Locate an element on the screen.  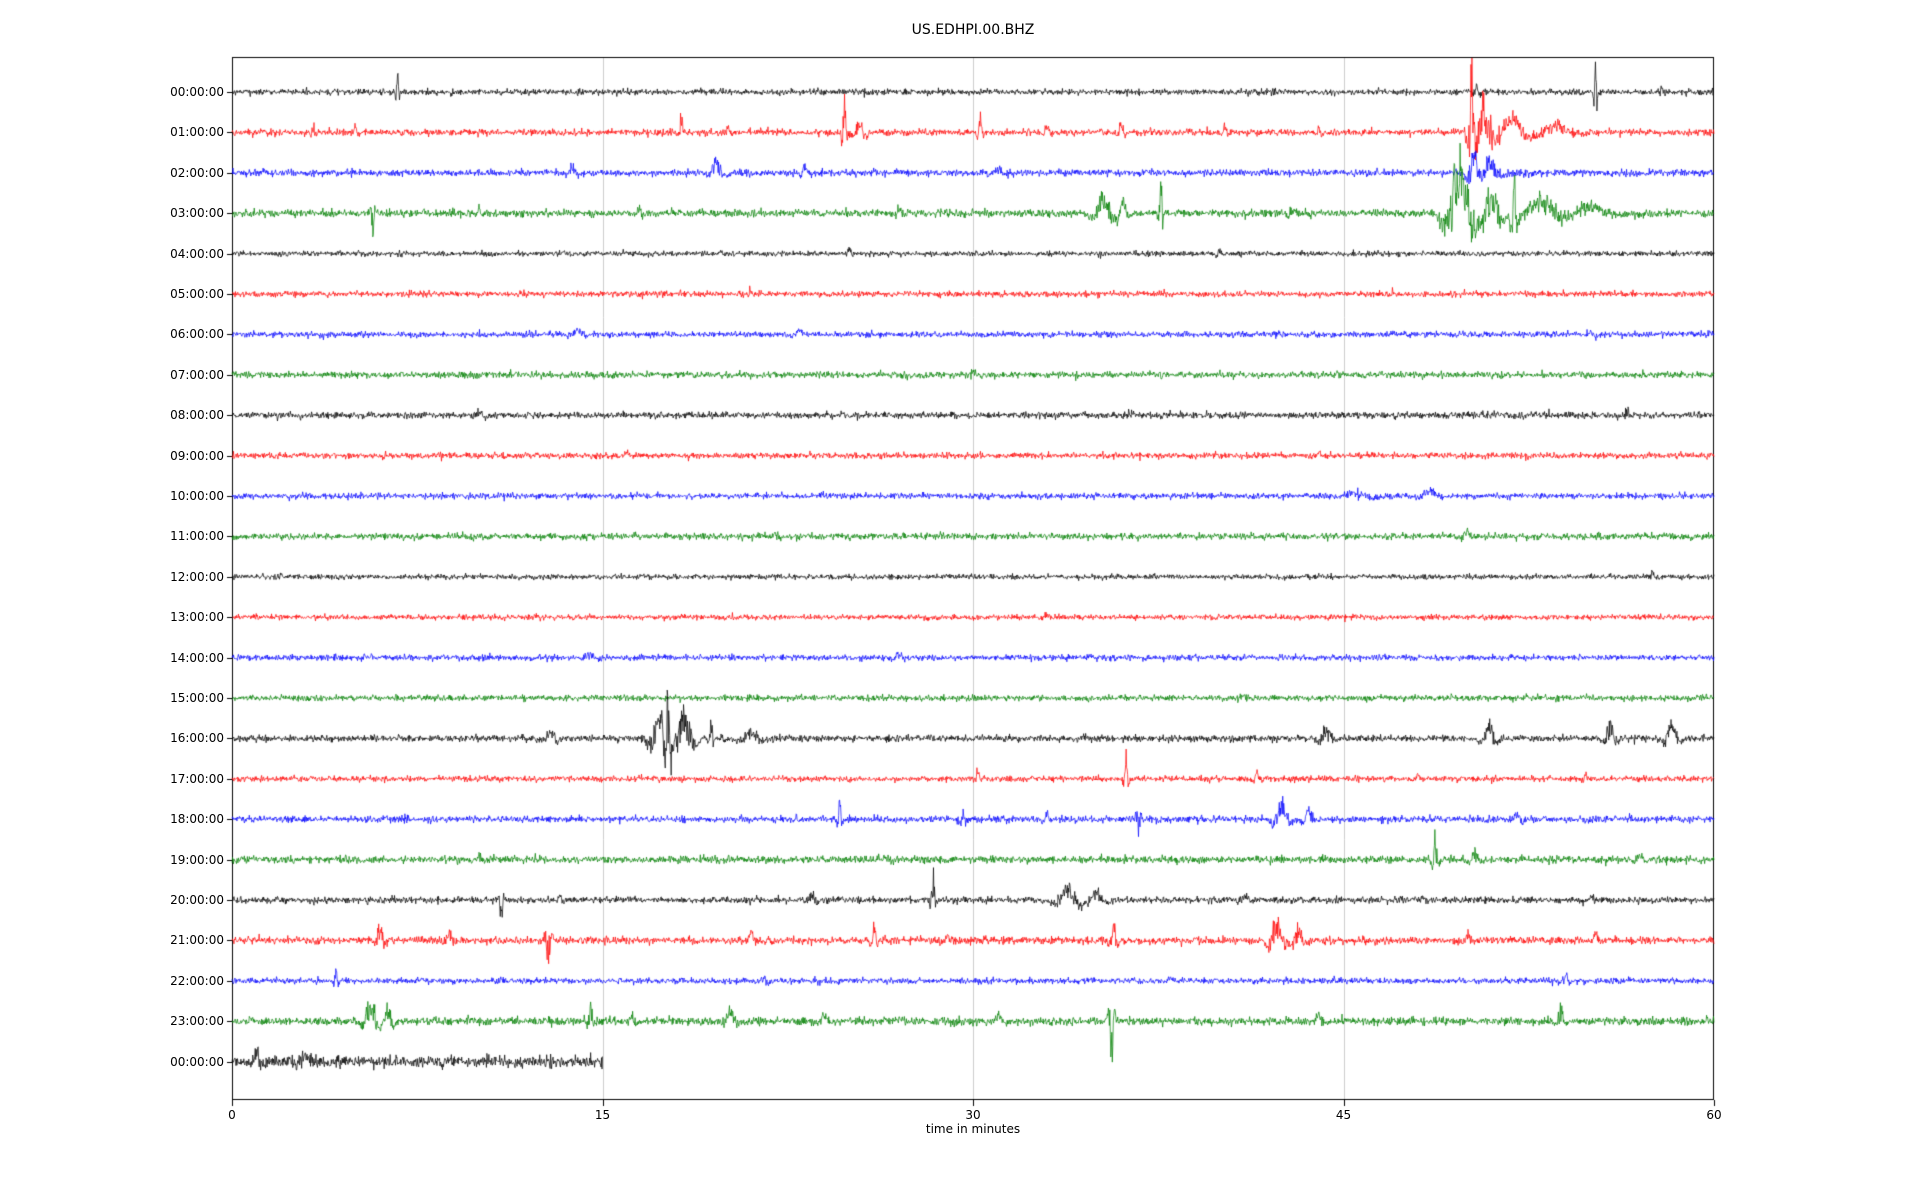
x-tick-label: 0 is located at coordinates (232, 1115).